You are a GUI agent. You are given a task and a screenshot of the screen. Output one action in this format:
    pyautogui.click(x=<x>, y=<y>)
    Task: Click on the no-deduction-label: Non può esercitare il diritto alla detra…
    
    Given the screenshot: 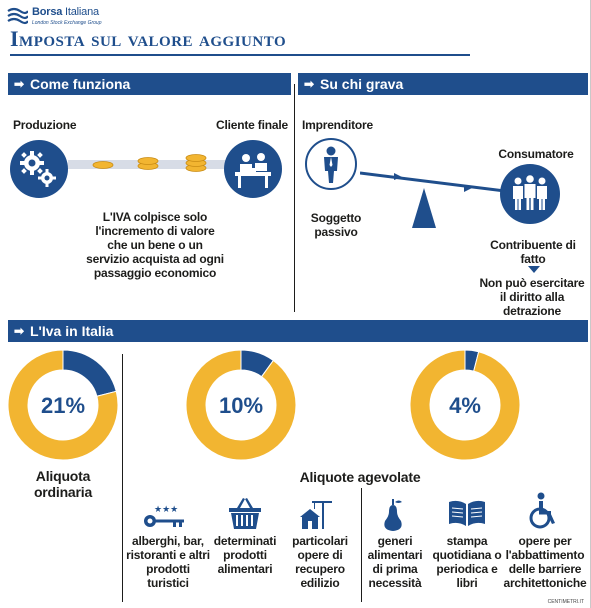 What is the action you would take?
    pyautogui.click(x=532, y=297)
    